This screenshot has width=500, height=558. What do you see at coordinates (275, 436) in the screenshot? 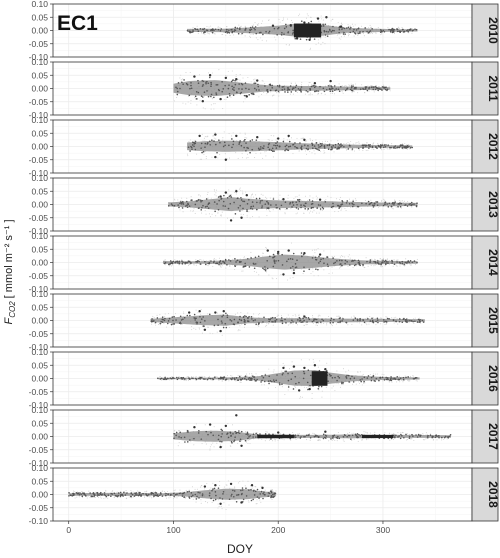
I see `dense-data-block` at bounding box center [275, 436].